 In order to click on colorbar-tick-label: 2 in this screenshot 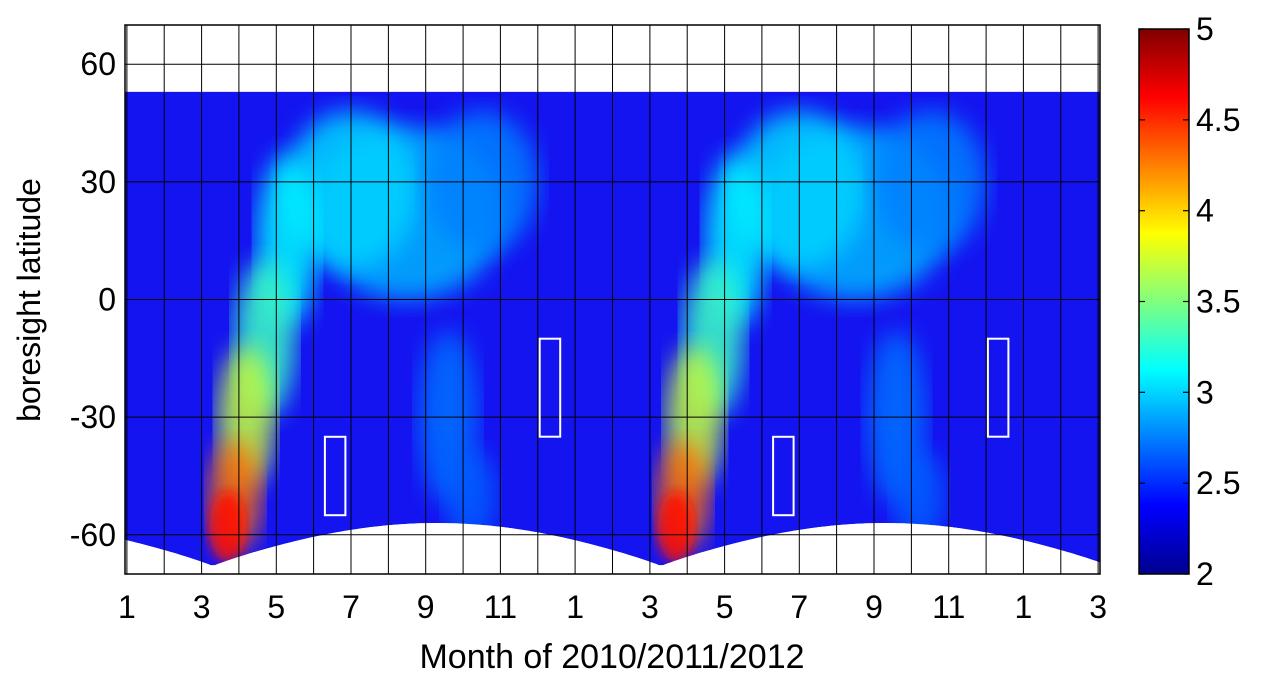, I will do `click(1205, 574)`.